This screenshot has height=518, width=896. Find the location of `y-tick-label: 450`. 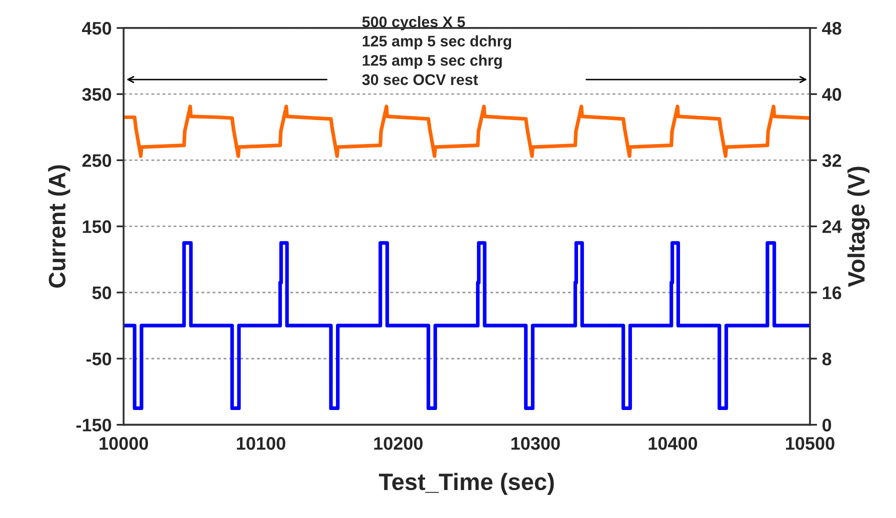

y-tick-label: 450 is located at coordinates (97, 28).